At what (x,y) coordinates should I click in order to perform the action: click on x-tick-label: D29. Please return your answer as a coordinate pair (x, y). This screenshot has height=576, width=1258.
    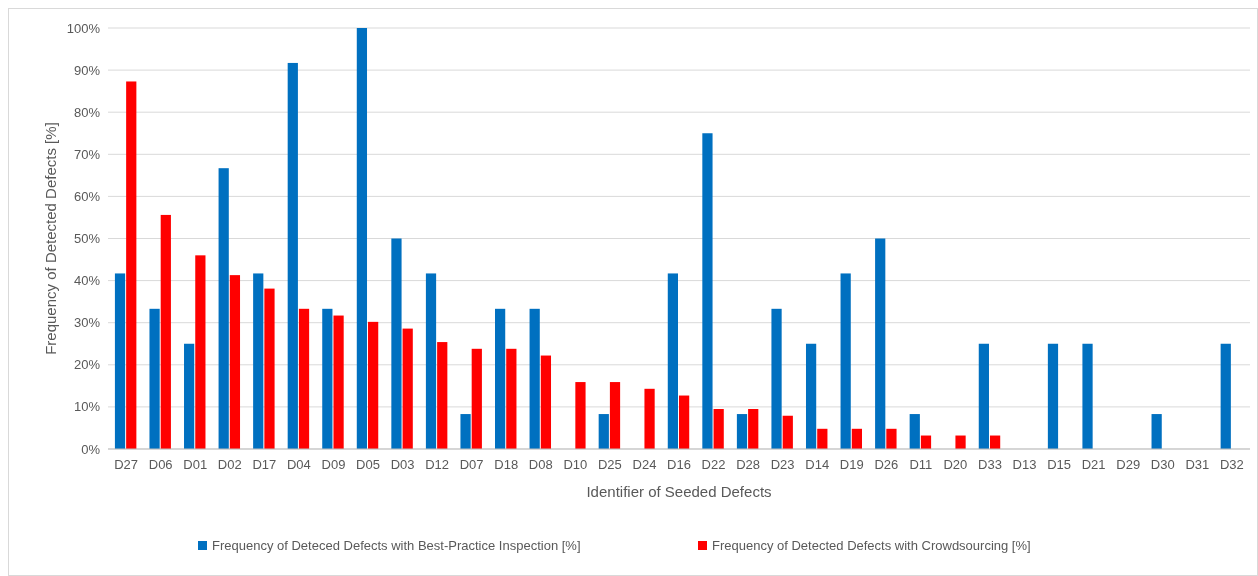
    Looking at the image, I should click on (1128, 464).